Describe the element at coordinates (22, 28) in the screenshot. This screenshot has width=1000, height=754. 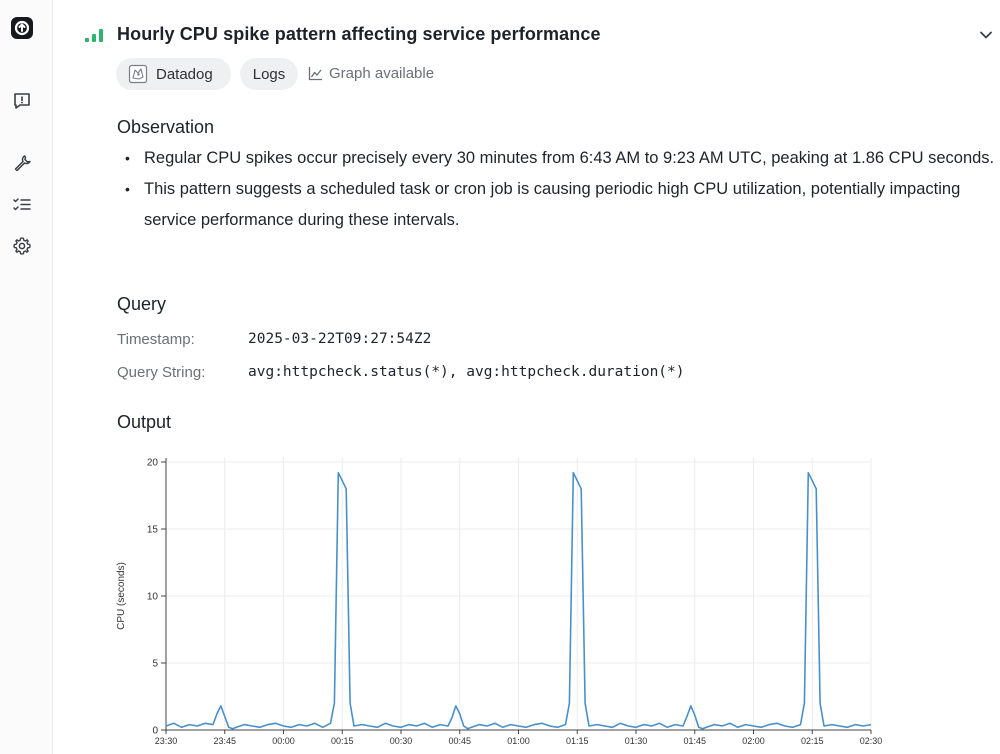
I see `app-logo-icon` at that location.